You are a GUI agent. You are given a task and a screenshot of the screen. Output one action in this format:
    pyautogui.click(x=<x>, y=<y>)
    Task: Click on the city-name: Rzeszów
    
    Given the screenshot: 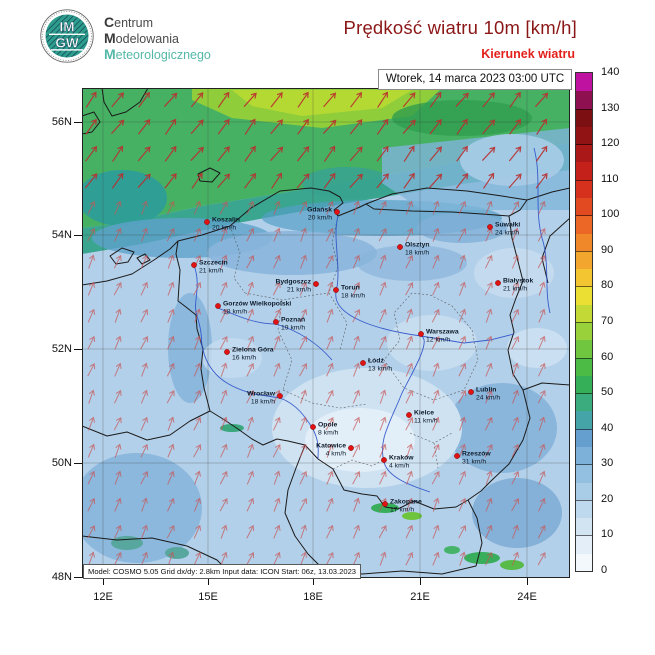 What is the action you would take?
    pyautogui.click(x=476, y=454)
    